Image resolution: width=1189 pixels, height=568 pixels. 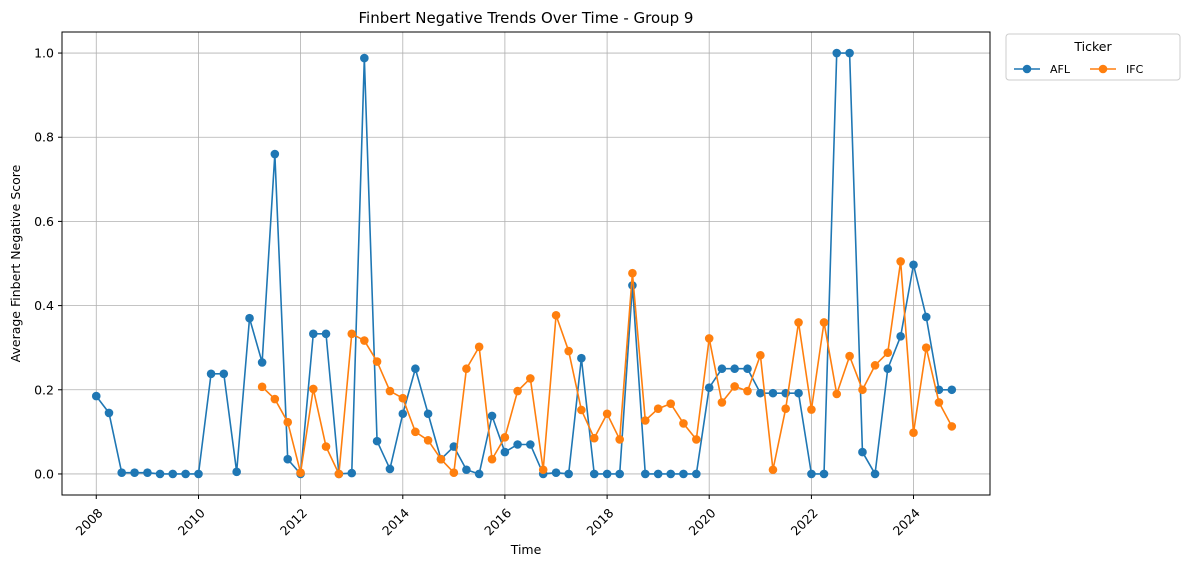 What do you see at coordinates (293, 521) in the screenshot?
I see `x-tick-label: 2012` at bounding box center [293, 521].